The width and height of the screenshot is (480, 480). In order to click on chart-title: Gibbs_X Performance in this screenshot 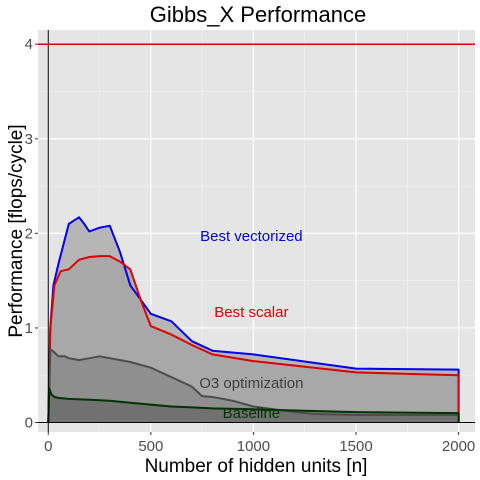, I will do `click(258, 14)`.